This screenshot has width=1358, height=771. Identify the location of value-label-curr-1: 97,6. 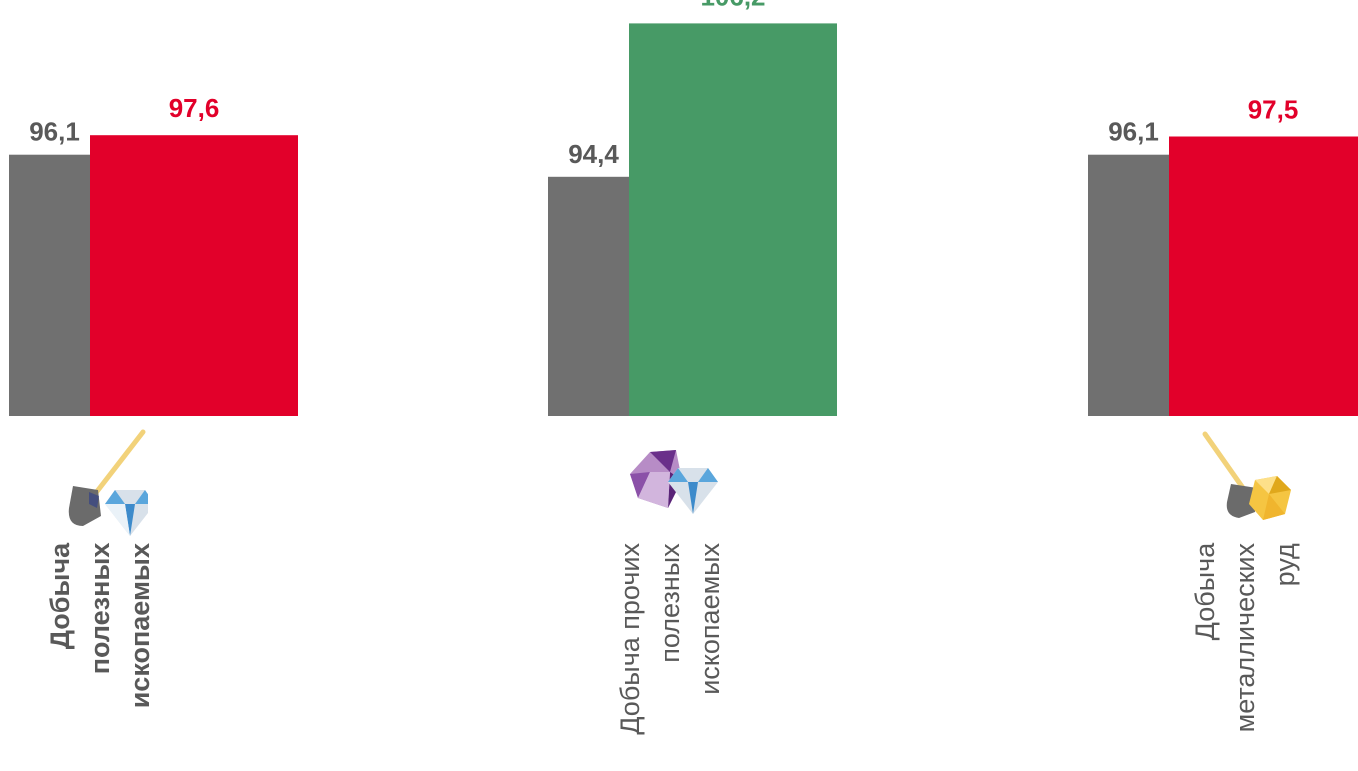
(194, 108).